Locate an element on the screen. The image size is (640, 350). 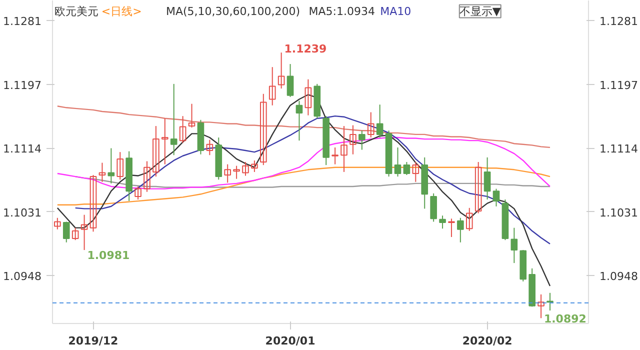
y-tick-label: 1.1197 is located at coordinates (22, 85).